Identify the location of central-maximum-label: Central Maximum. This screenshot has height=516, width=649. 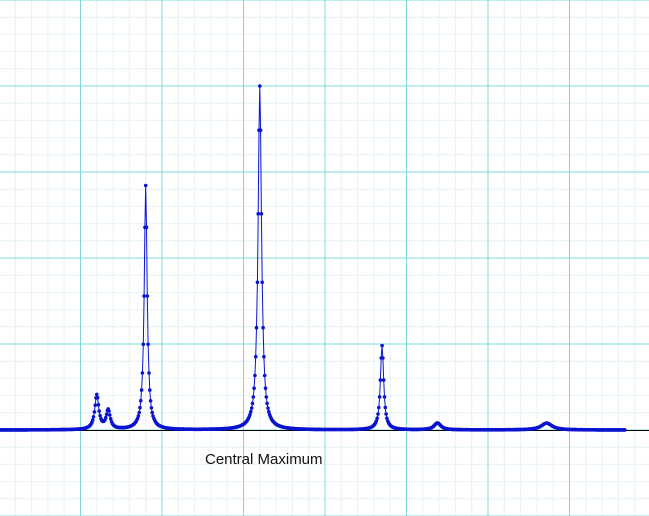
(264, 459).